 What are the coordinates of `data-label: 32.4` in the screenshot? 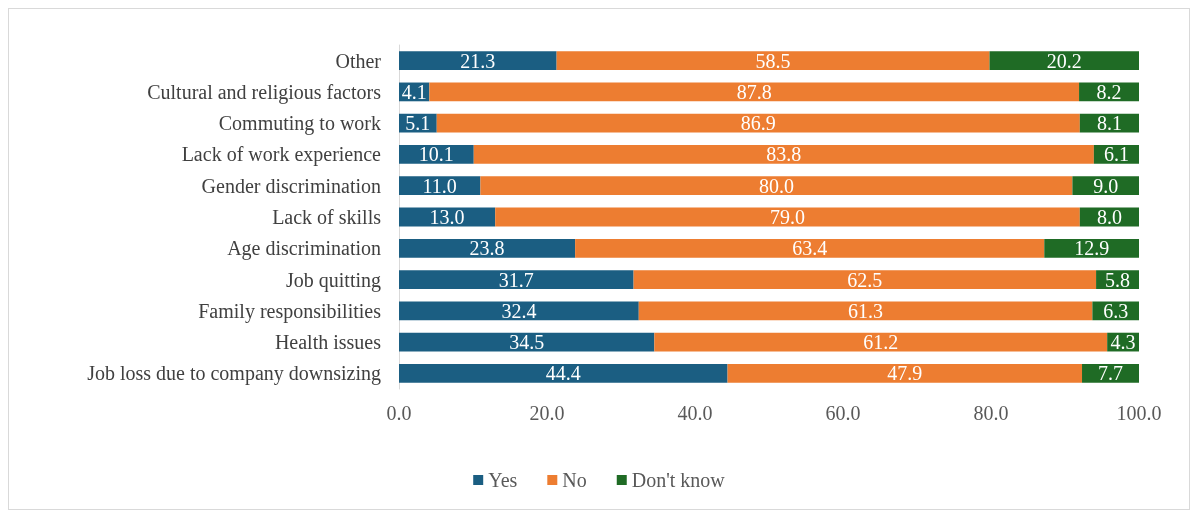 It's located at (519, 310).